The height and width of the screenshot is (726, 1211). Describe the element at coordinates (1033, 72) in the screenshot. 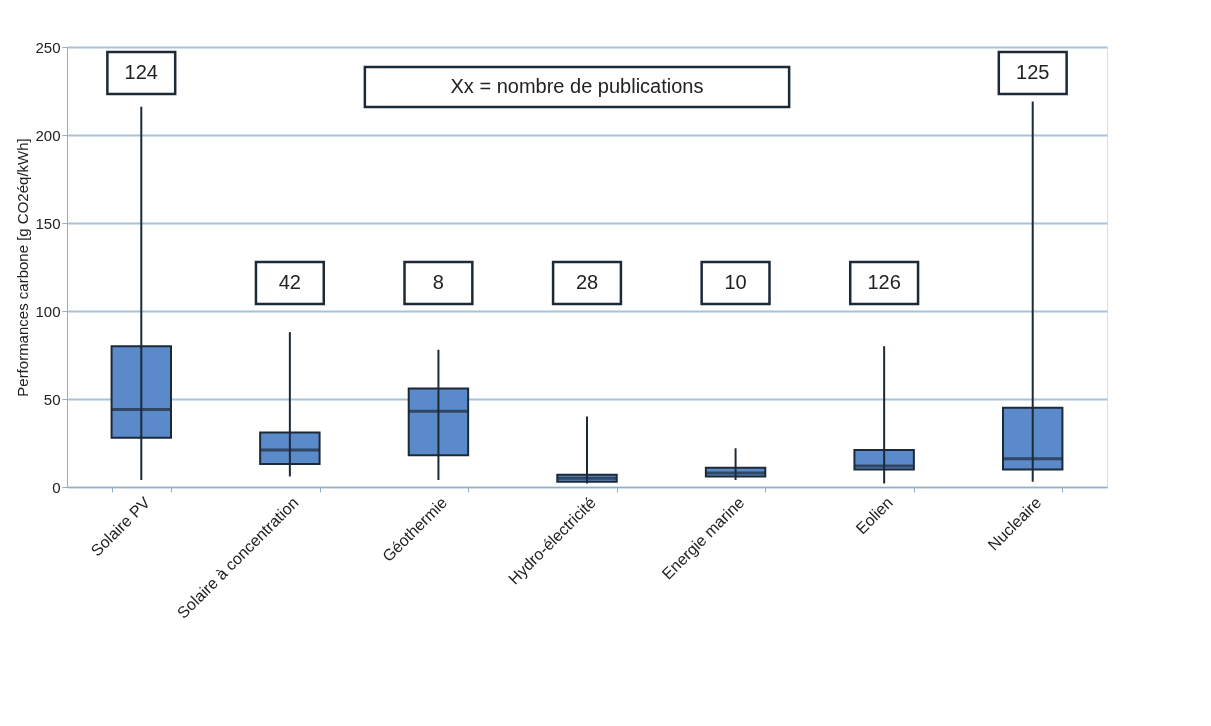

I see `annotation: 125` at that location.